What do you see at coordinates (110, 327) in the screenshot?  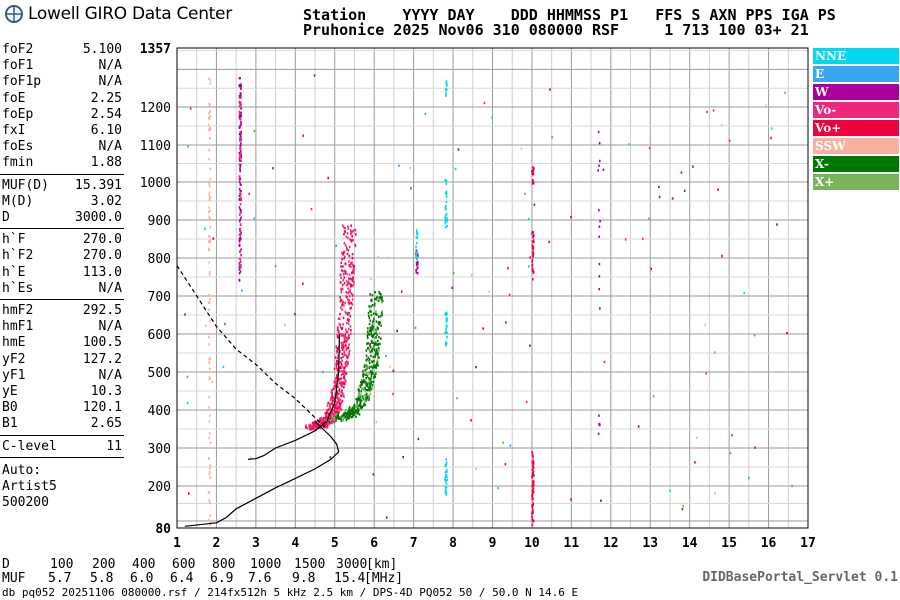 I see `param-value: N/A` at bounding box center [110, 327].